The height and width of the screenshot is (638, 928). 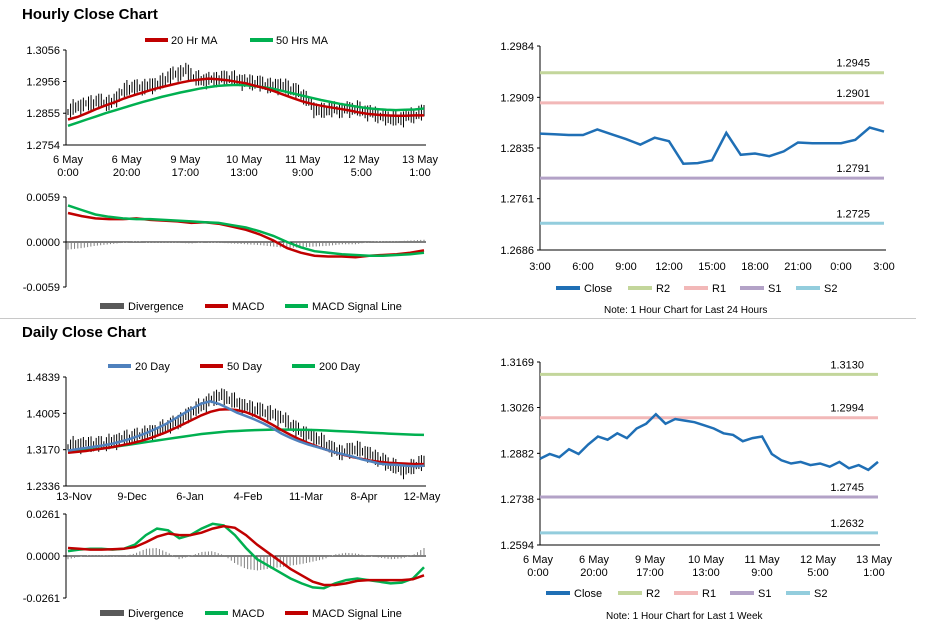 What do you see at coordinates (90, 14) in the screenshot?
I see `hourly-section-title: Hourly Close Chart` at bounding box center [90, 14].